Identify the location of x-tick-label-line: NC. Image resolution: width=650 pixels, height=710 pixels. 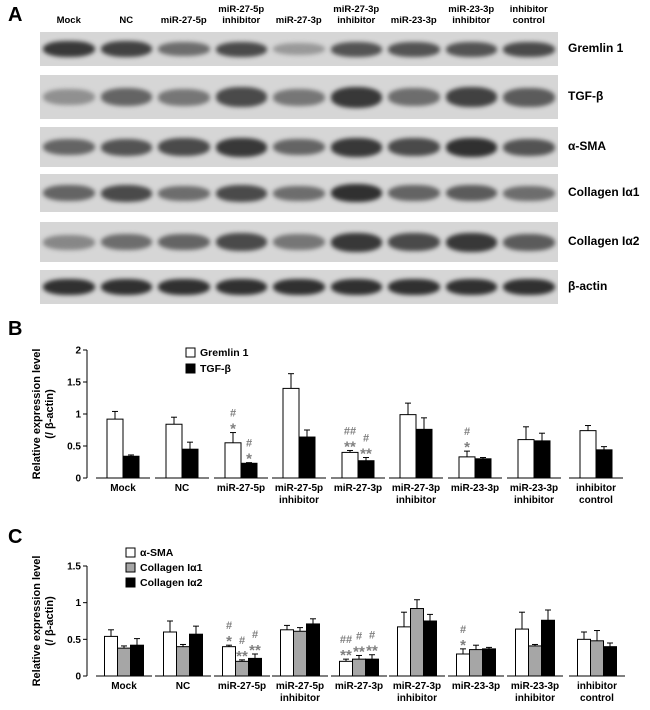
(183, 686).